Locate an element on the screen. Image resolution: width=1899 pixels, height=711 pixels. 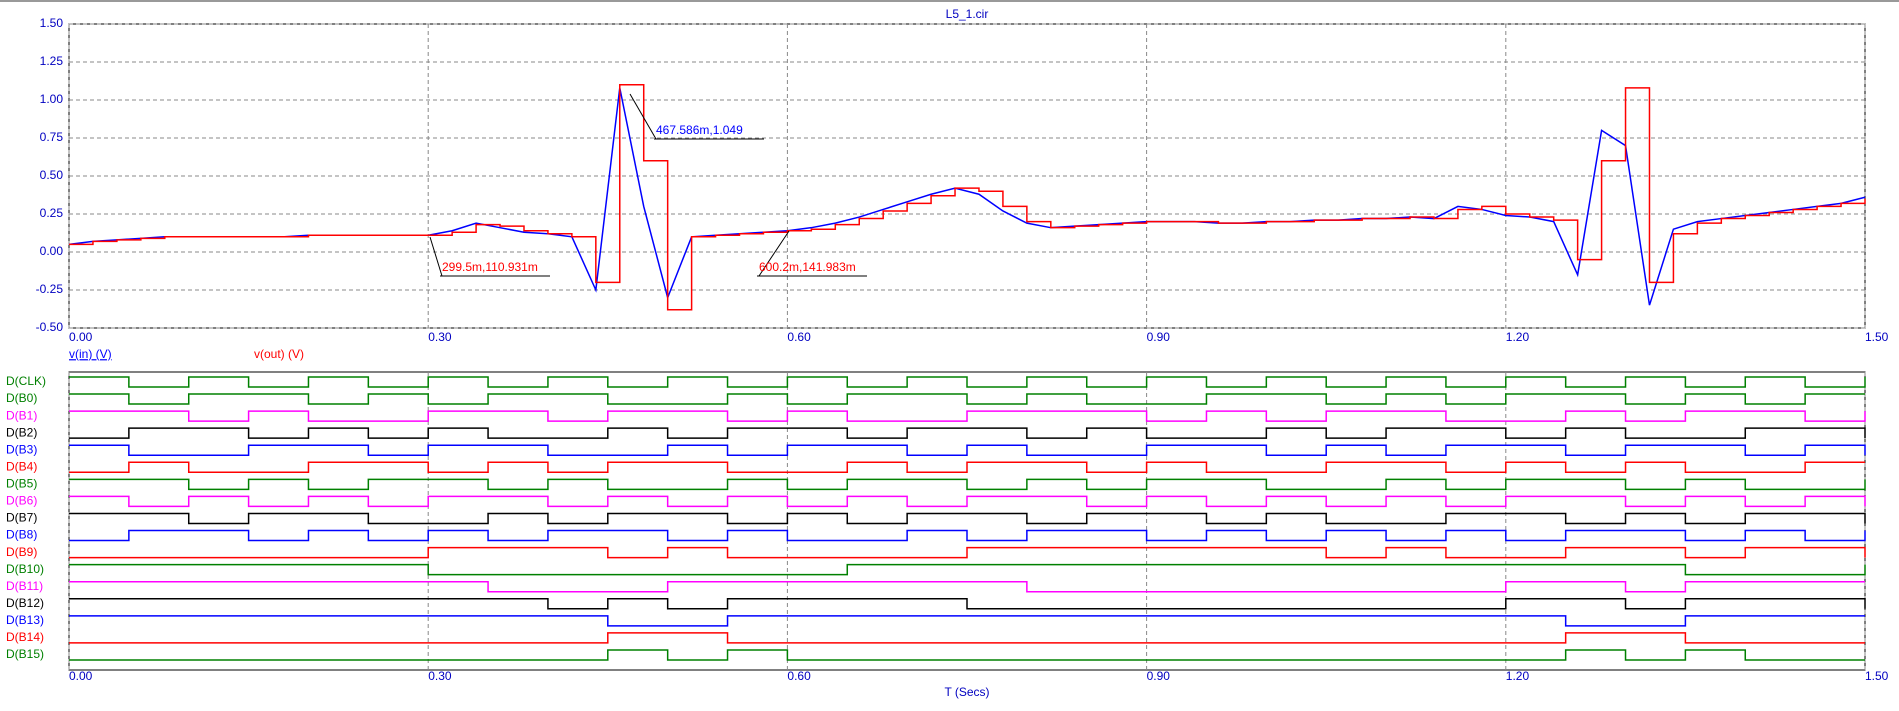
y-tick-label: 1.50 is located at coordinates (52, 23).